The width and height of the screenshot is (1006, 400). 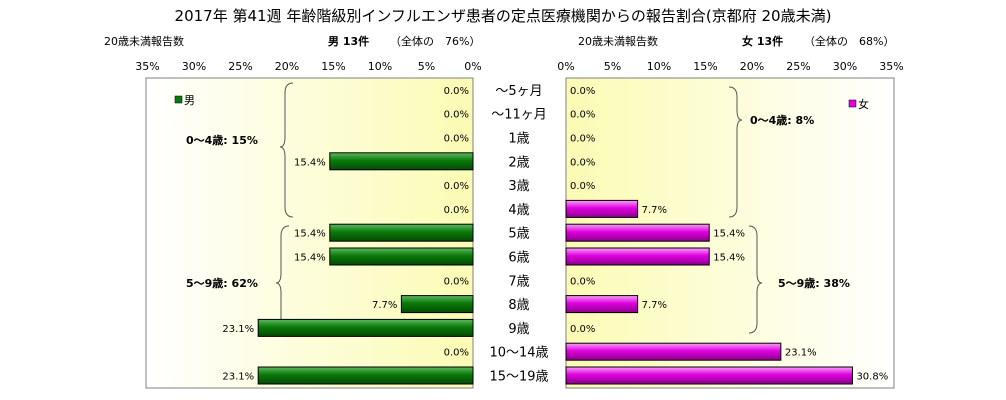 What do you see at coordinates (518, 258) in the screenshot?
I see `category-label: 6歳` at bounding box center [518, 258].